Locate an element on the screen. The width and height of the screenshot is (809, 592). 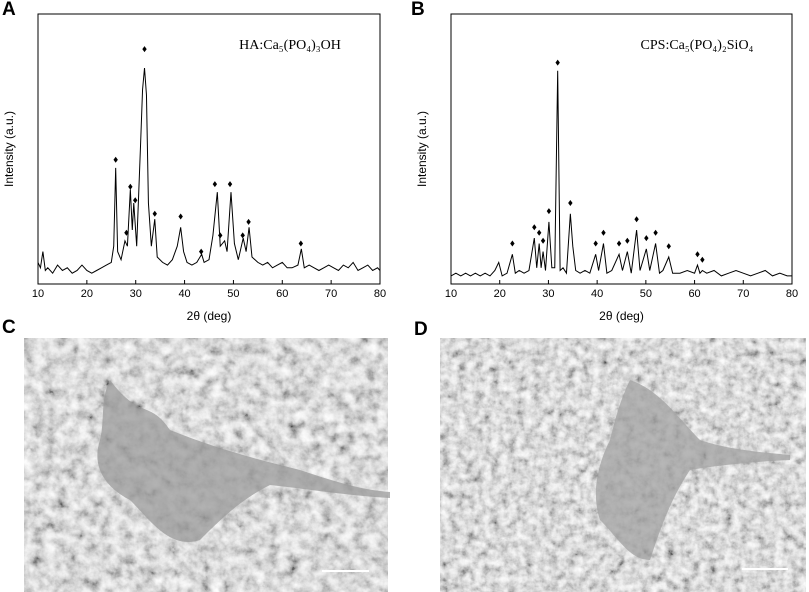
panel-label: B is located at coordinates (418, 10).